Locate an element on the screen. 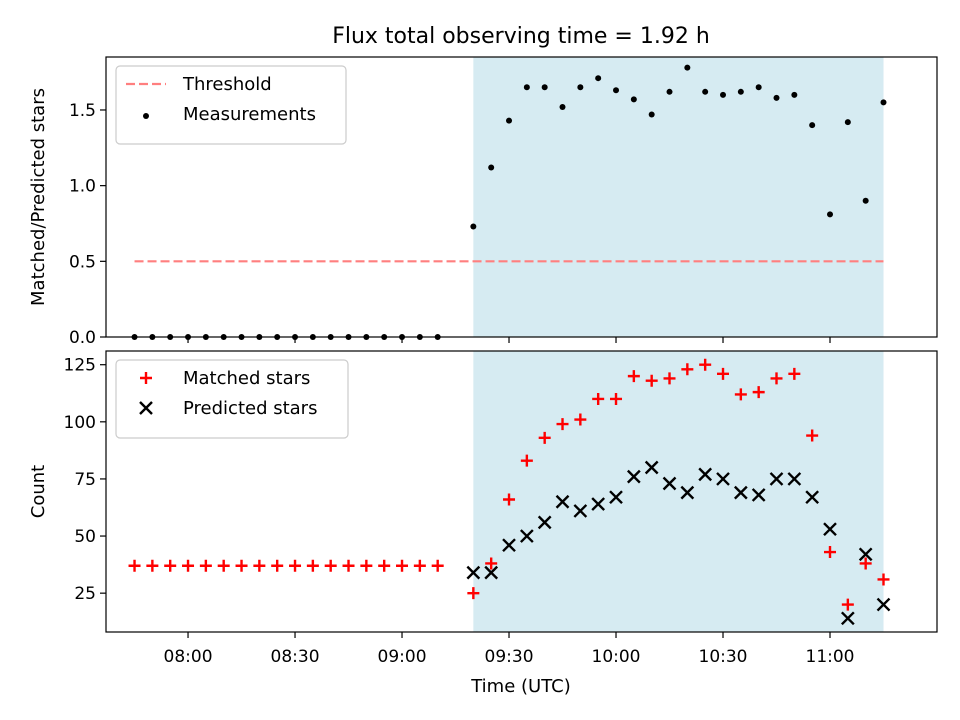 The height and width of the screenshot is (720, 960). y-tick-label: 0.5 is located at coordinates (82, 262).